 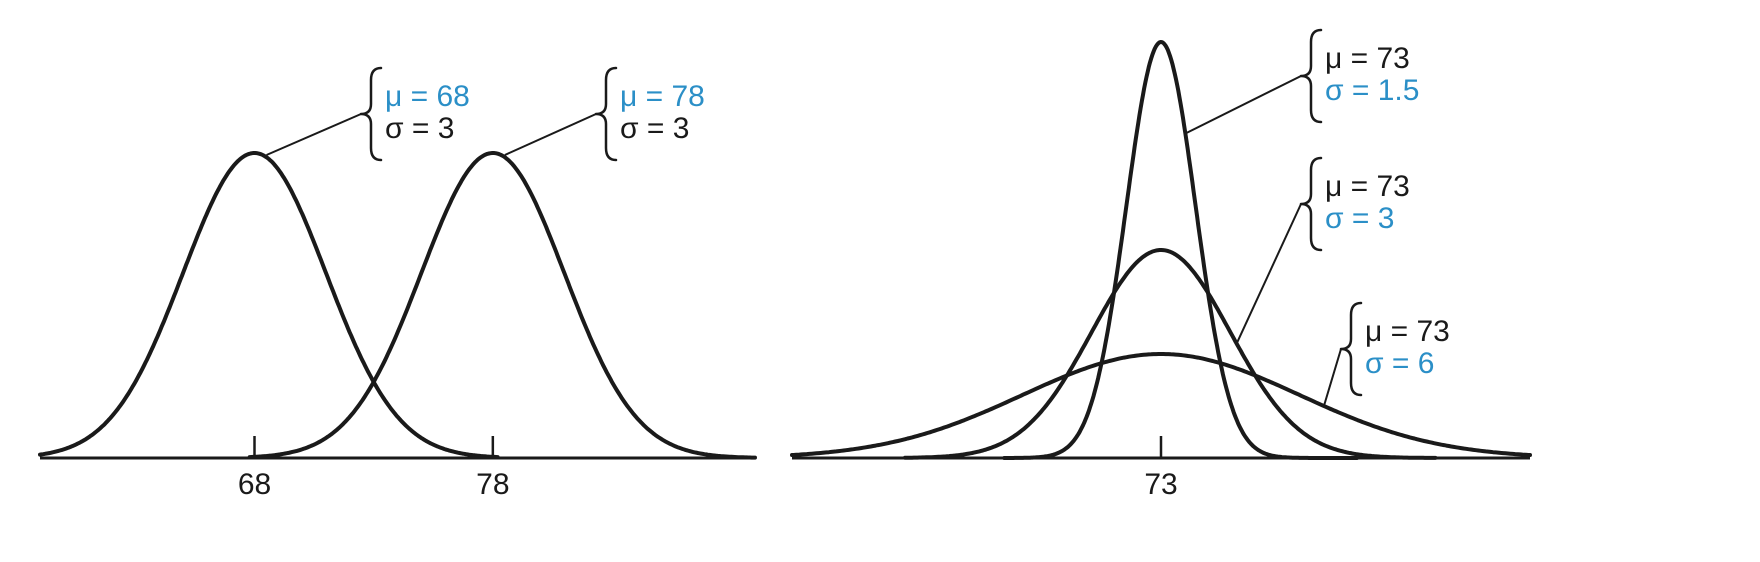 I want to click on x-tick-label: 73, so click(x=1160, y=484).